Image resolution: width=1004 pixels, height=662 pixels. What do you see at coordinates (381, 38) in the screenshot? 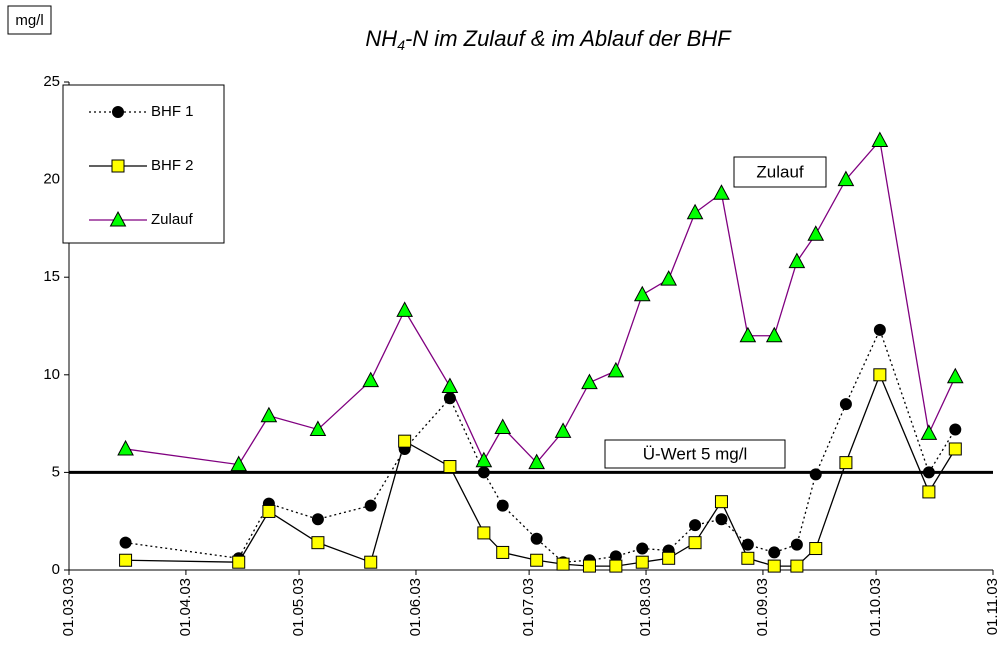
I see `title-part: NH` at bounding box center [381, 38].